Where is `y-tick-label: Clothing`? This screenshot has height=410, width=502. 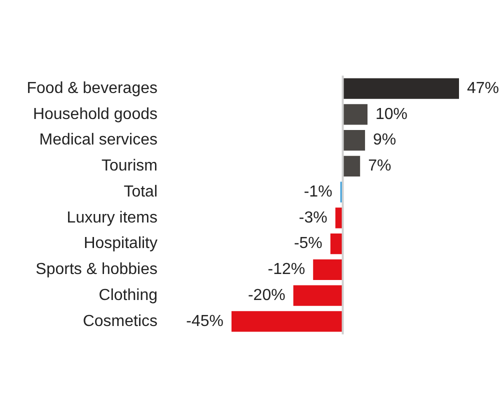 y-tick-label: Clothing is located at coordinates (128, 295).